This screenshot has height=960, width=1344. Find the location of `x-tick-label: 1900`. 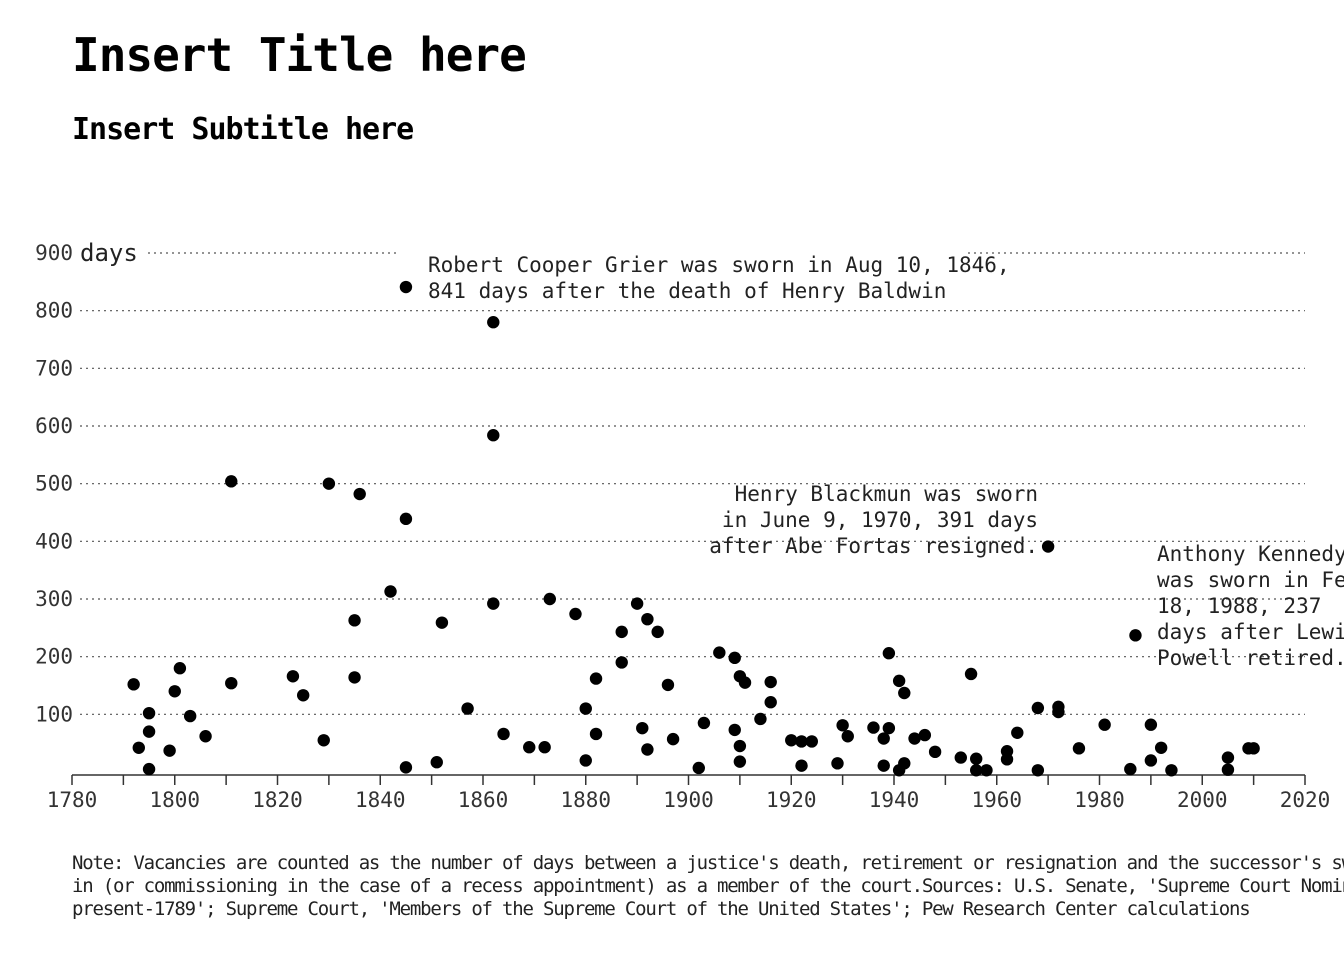

x-tick-label: 1900 is located at coordinates (688, 800).